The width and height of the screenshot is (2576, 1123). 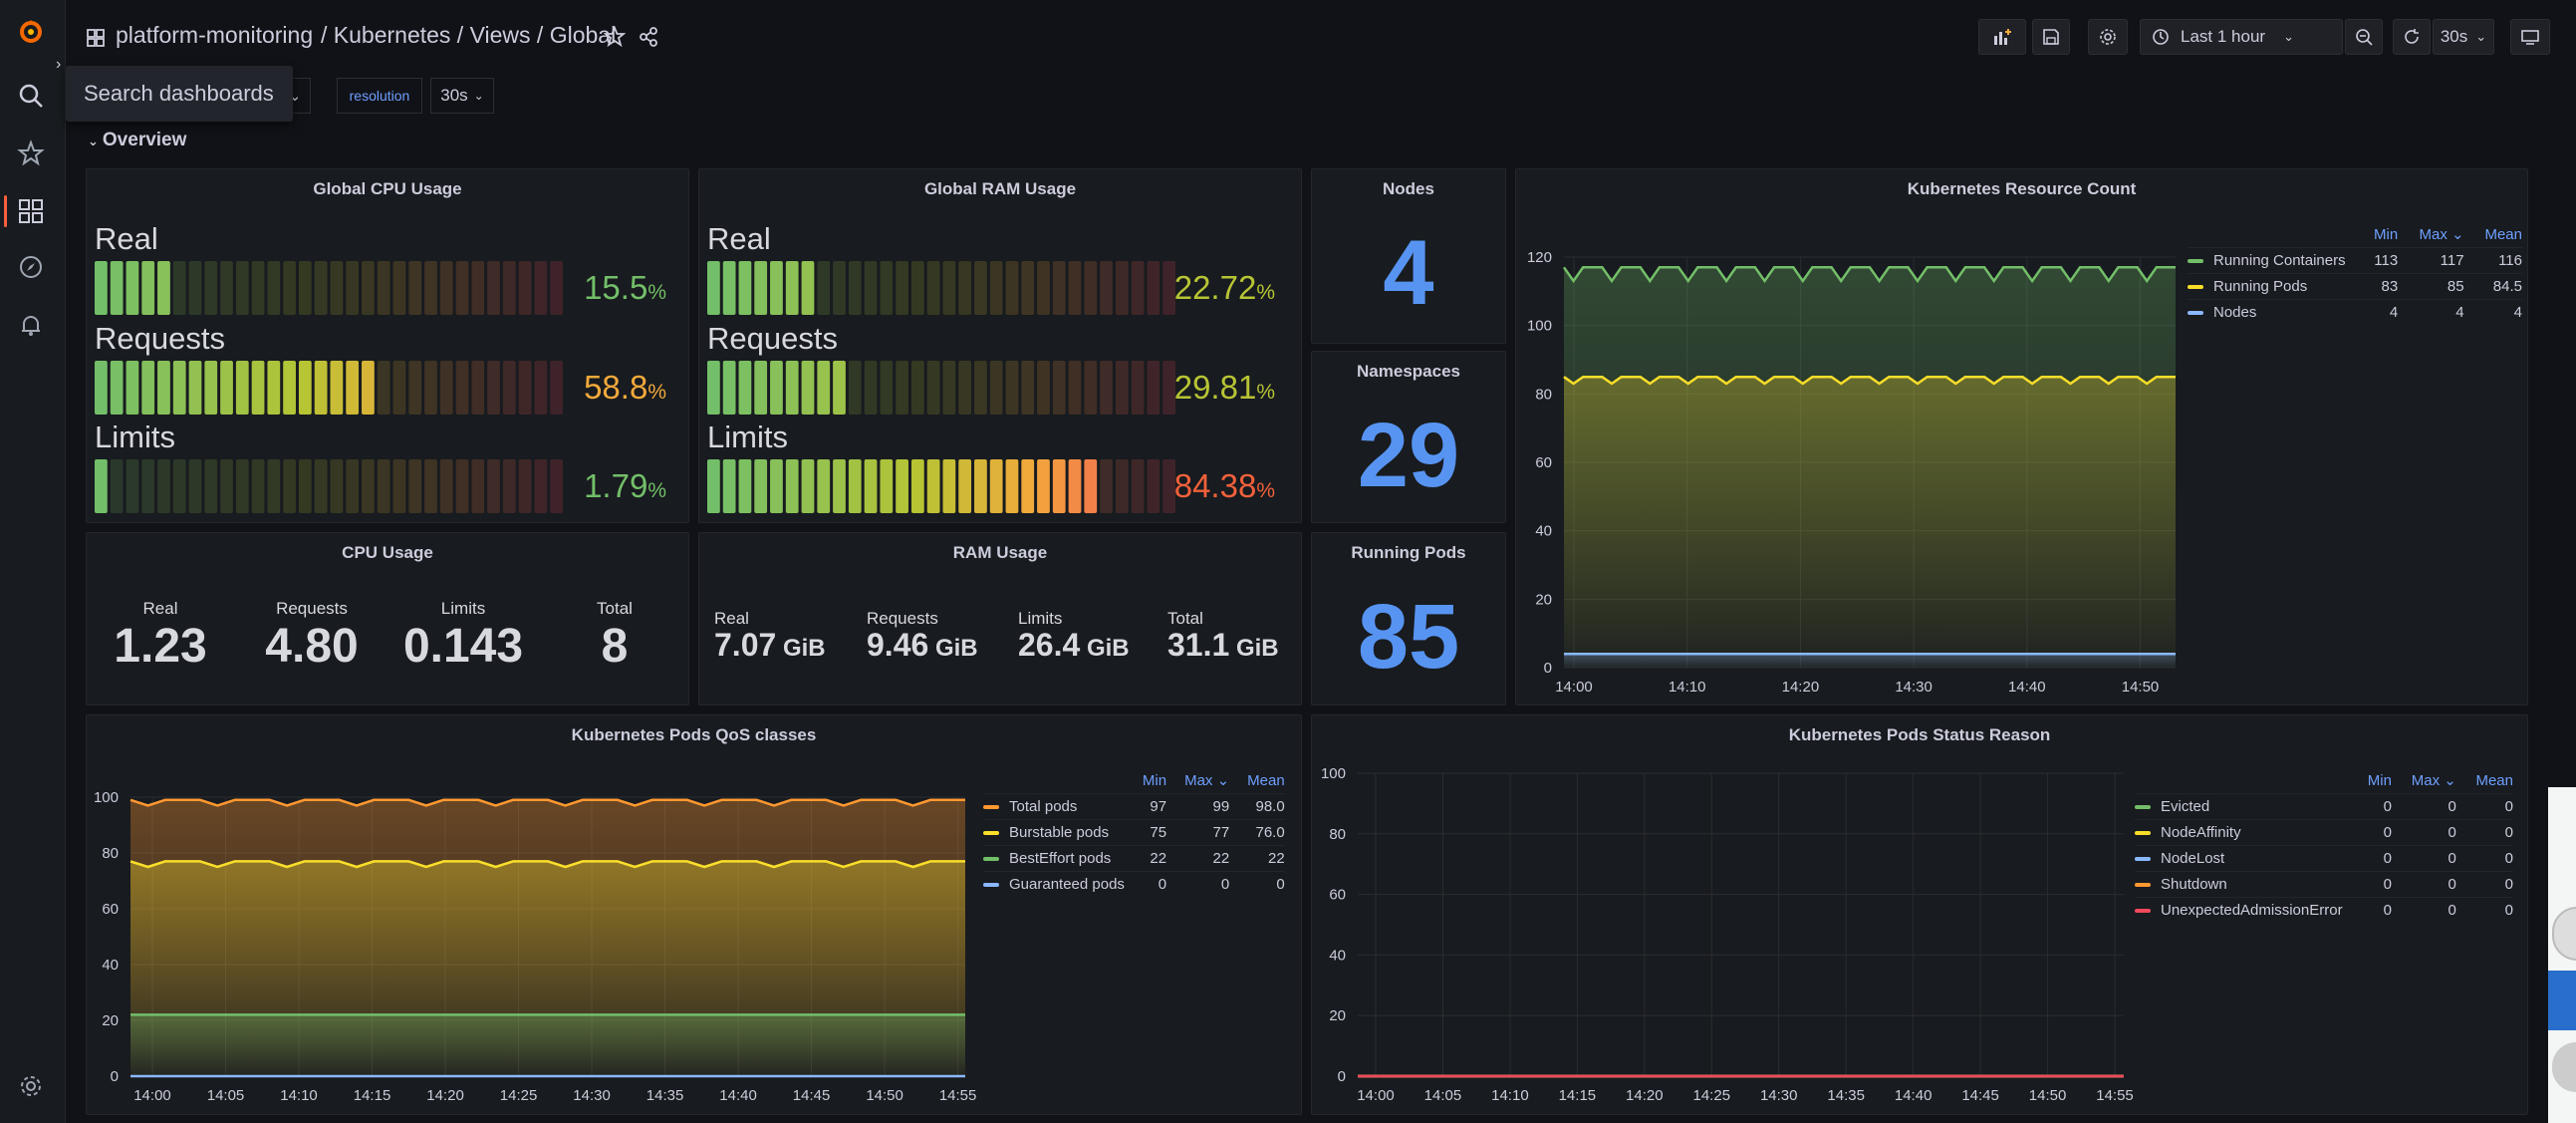 I want to click on tv-mode-button, so click(x=2530, y=37).